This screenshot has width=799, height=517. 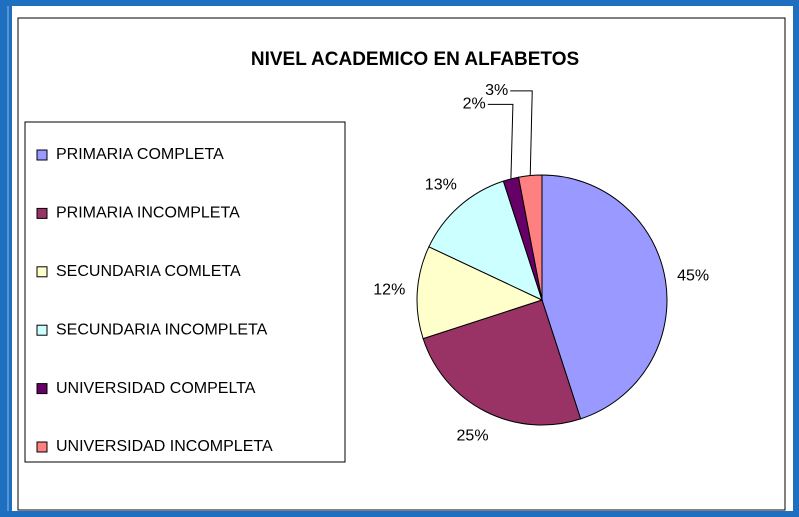 What do you see at coordinates (389, 290) in the screenshot?
I see `data-label: 12%` at bounding box center [389, 290].